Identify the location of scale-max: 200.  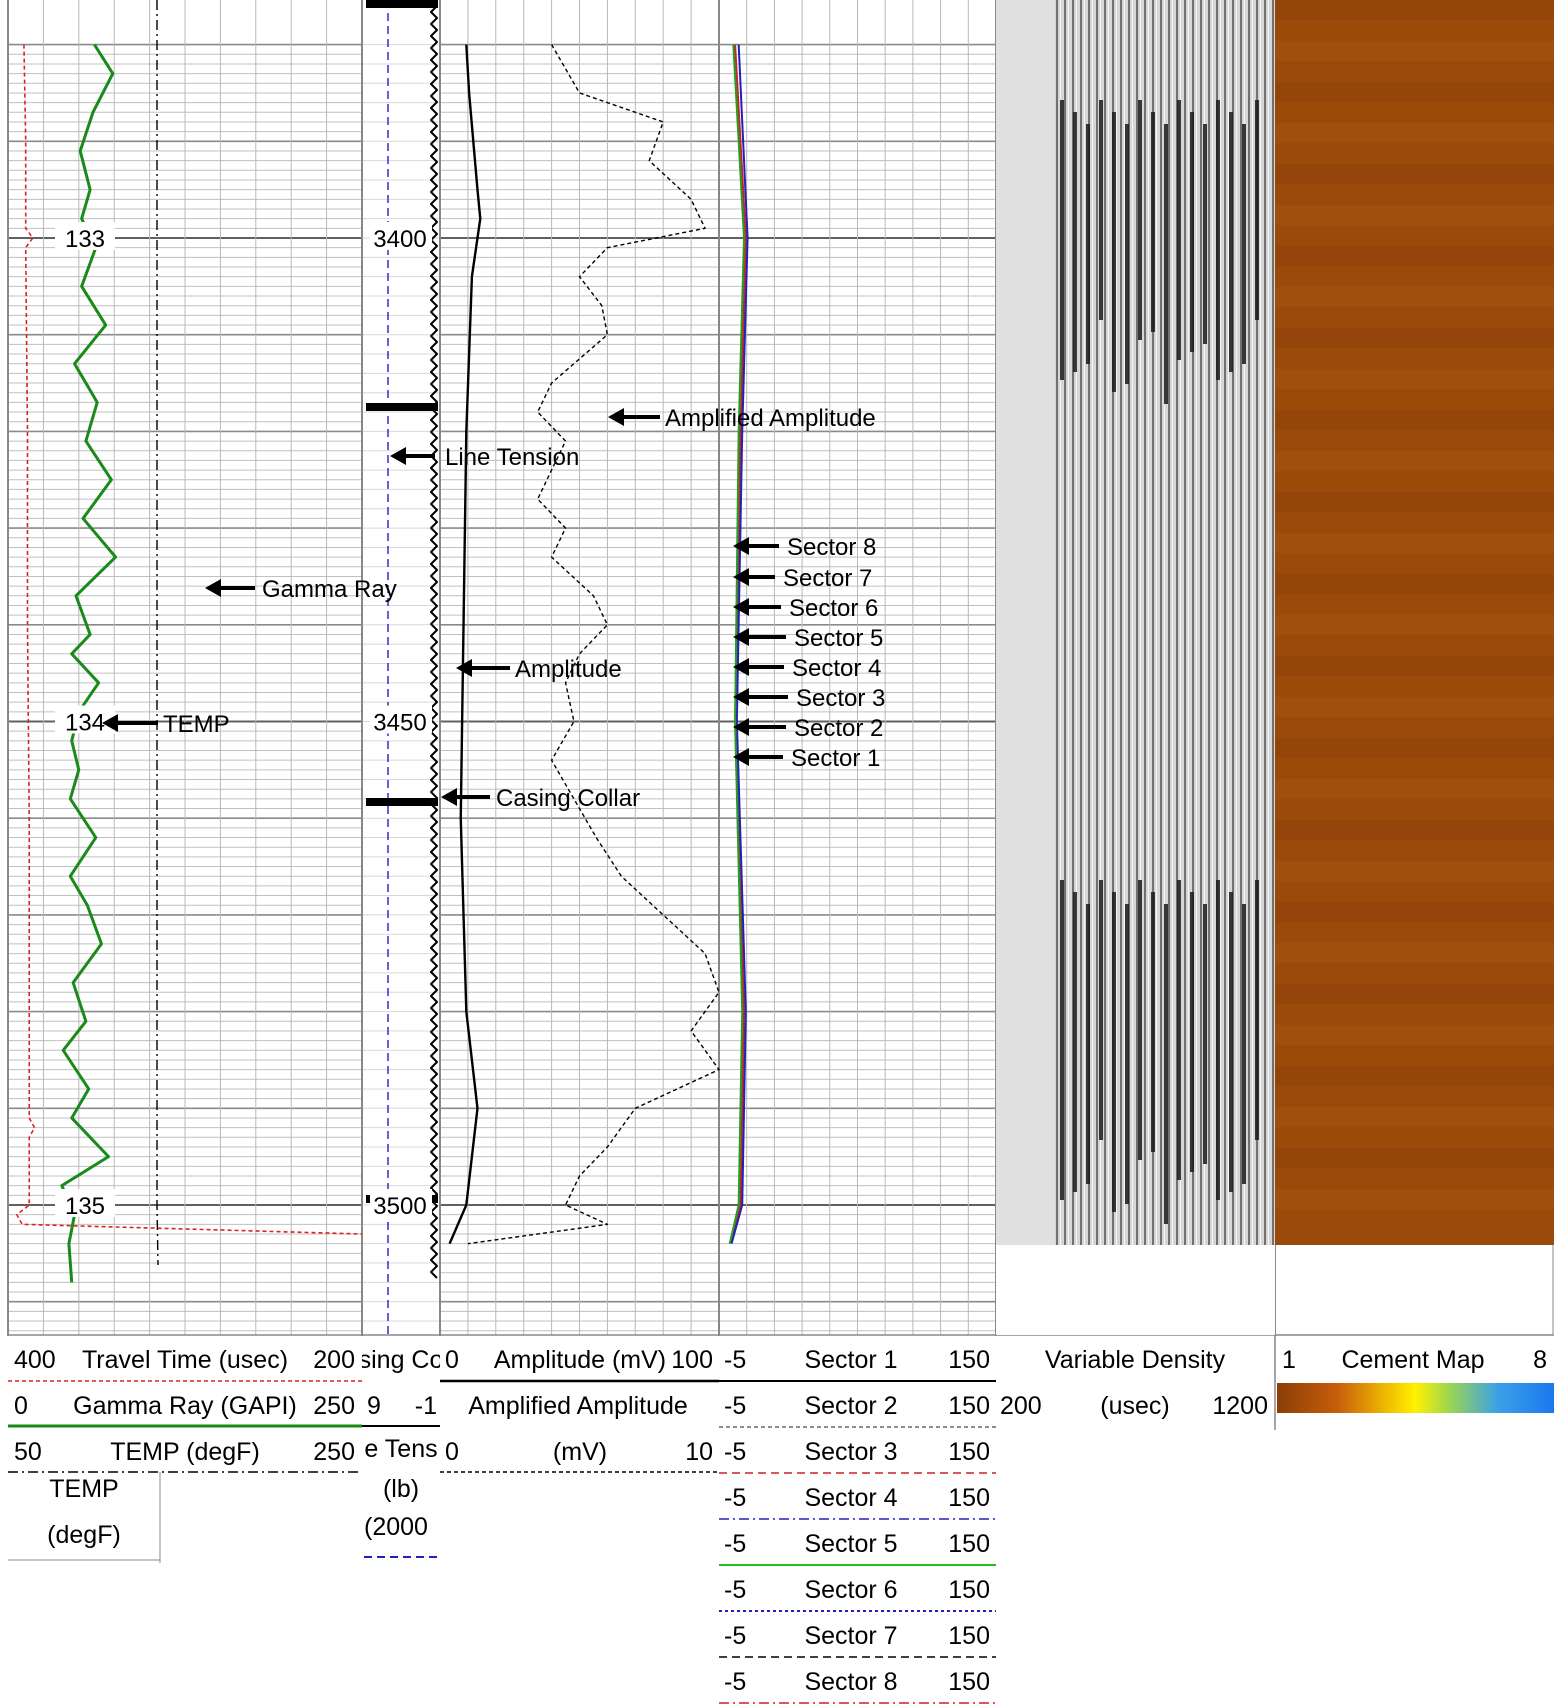
(334, 1360).